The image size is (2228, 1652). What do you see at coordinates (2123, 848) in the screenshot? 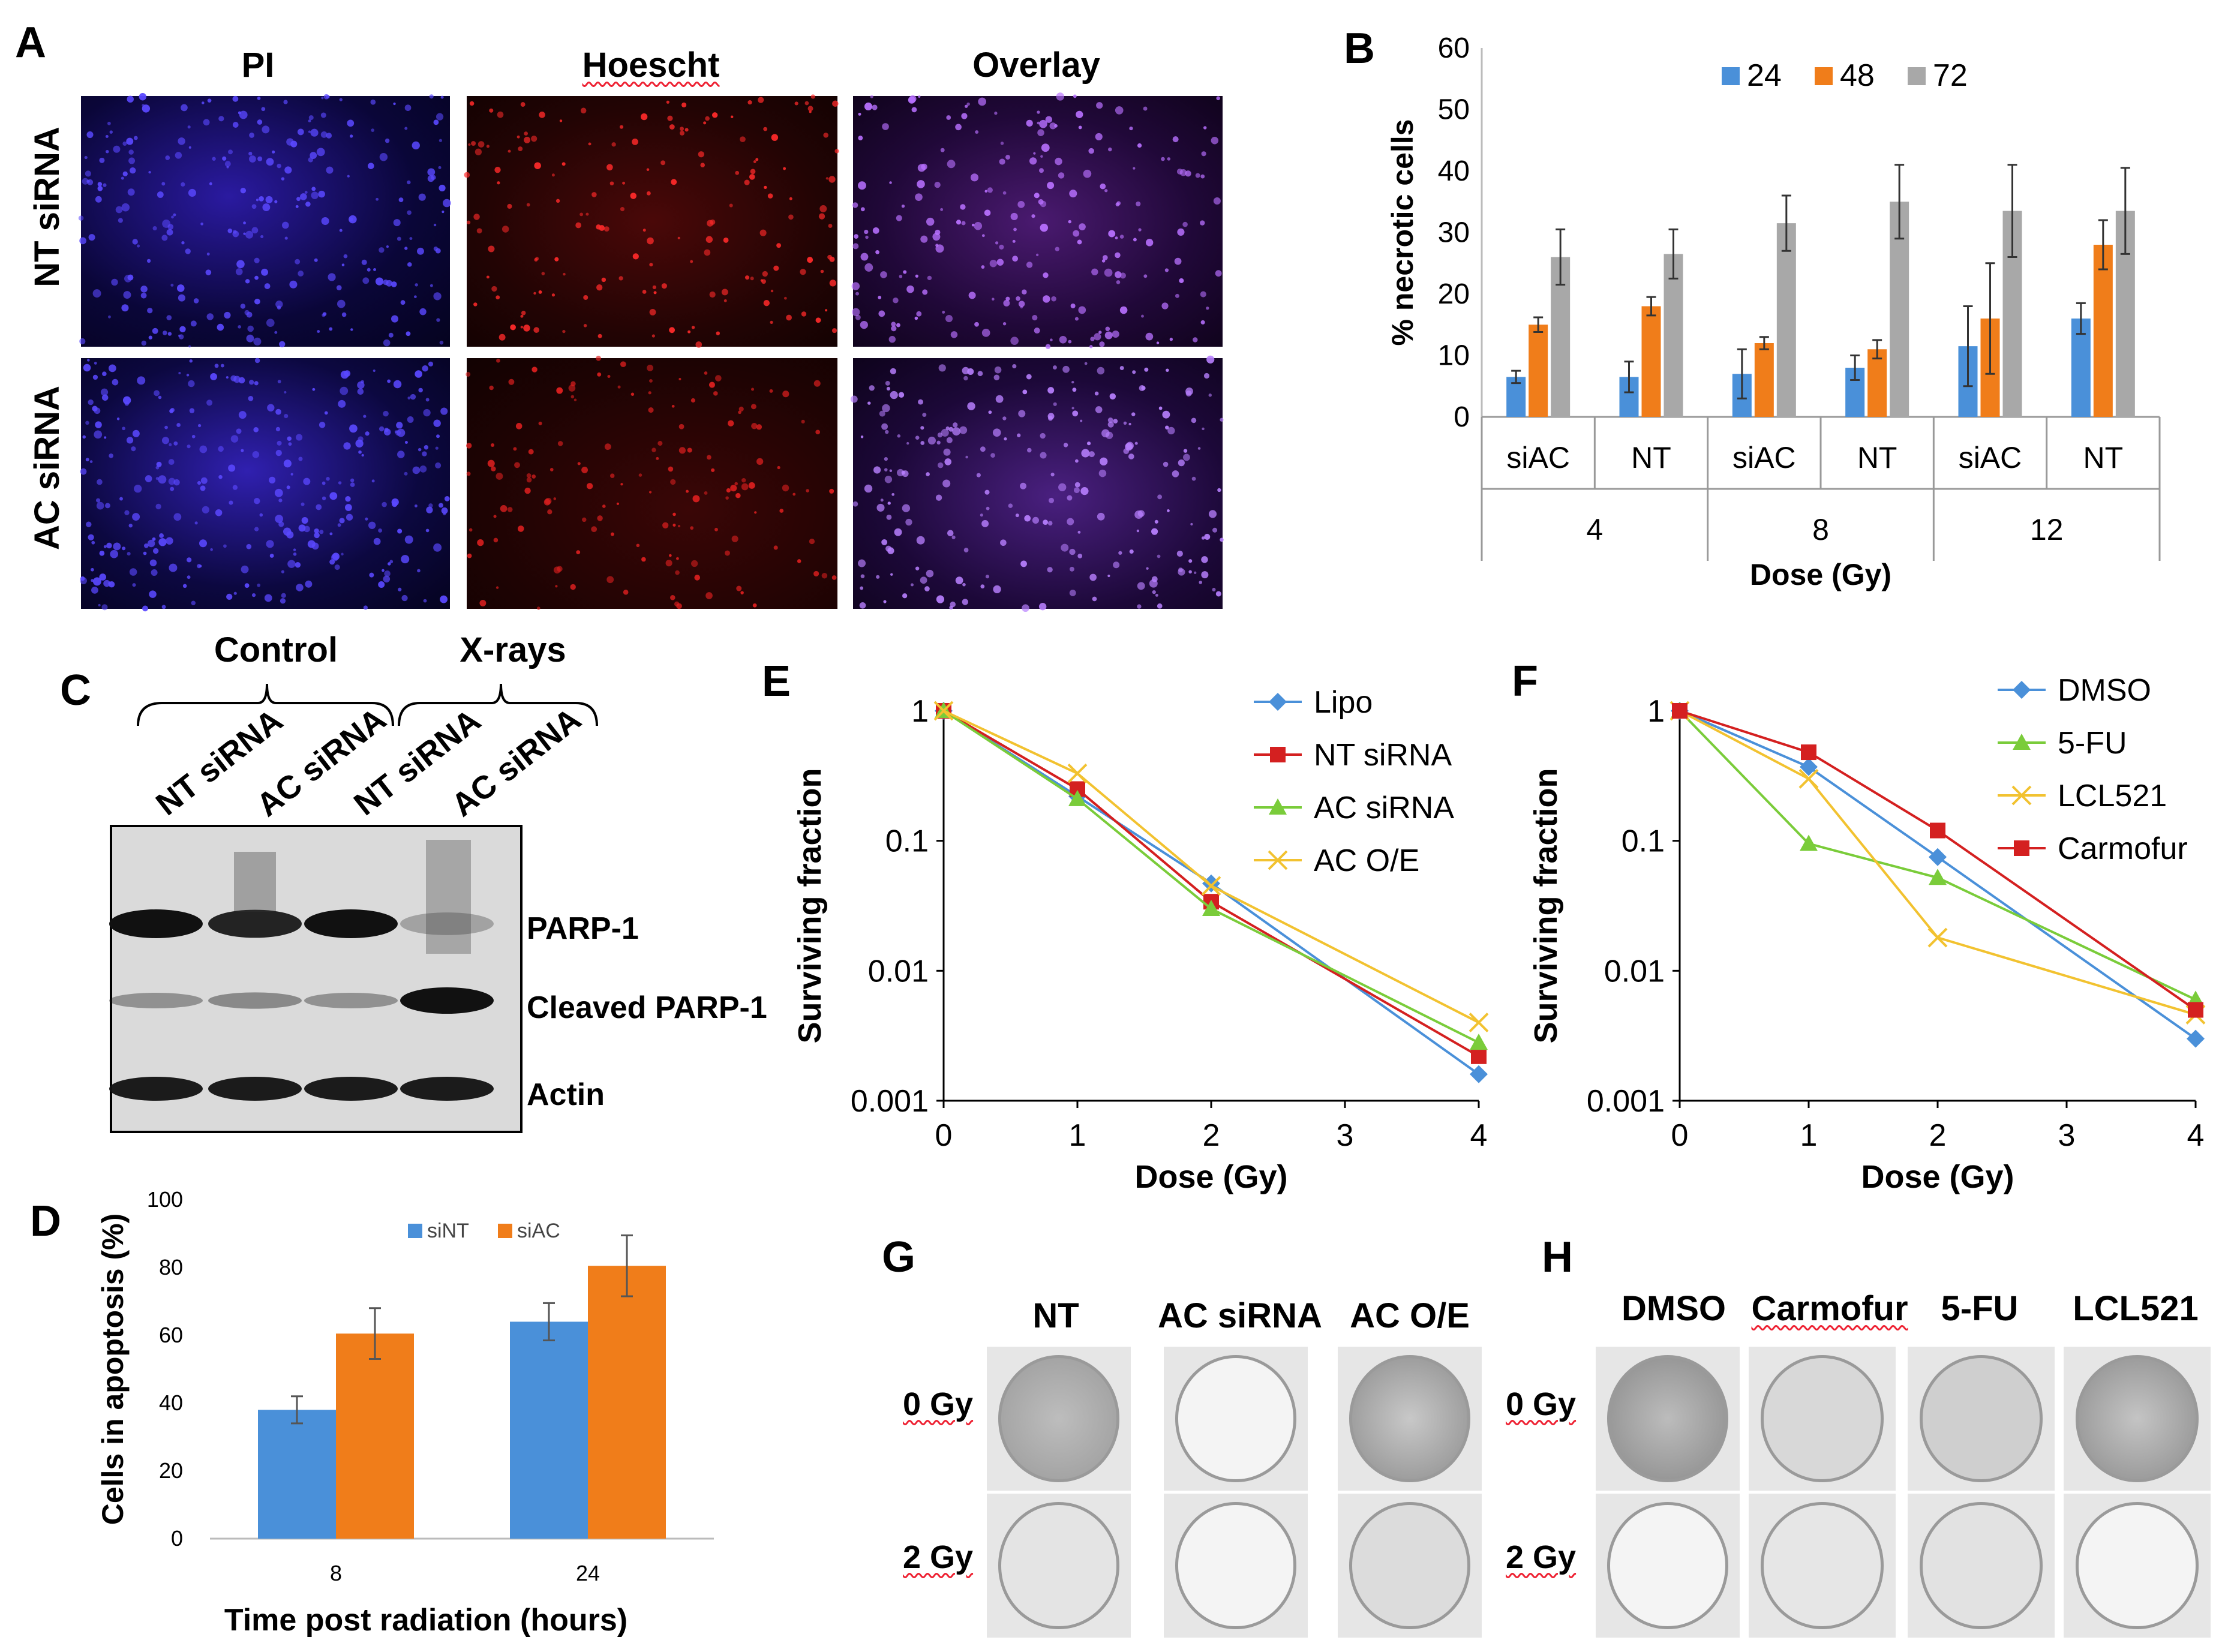
I see `chartF-legend-label: Carmofur` at bounding box center [2123, 848].